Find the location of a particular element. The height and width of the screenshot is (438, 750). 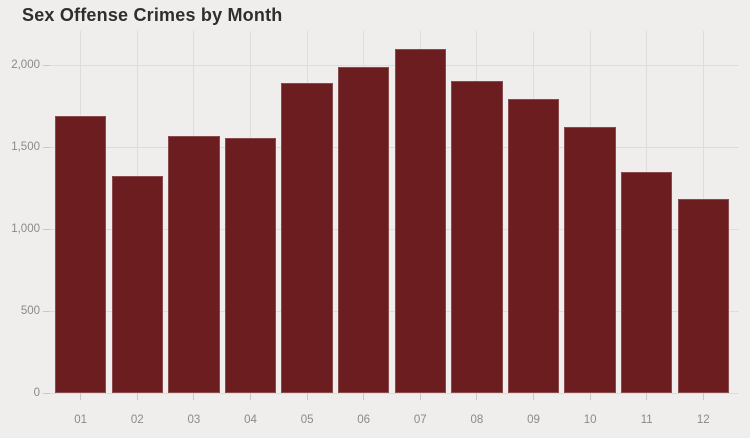

x-tick-label: 07 is located at coordinates (420, 420).